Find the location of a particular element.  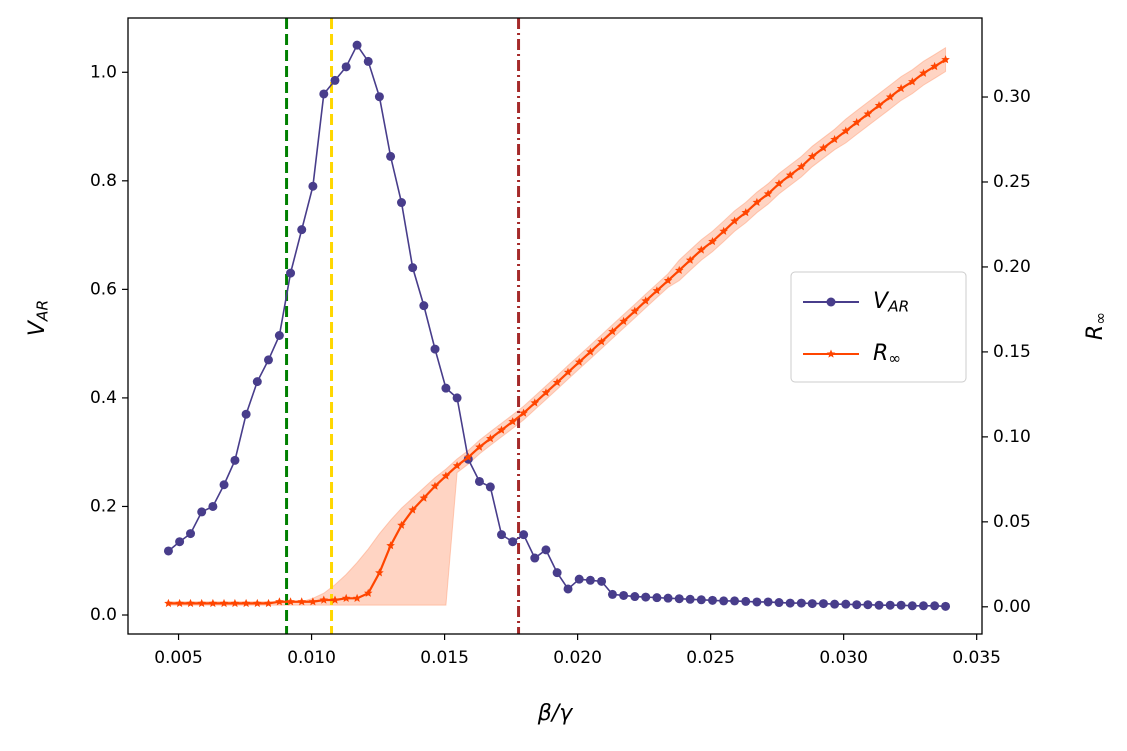

y2-tick-label: 0.15 is located at coordinates (1012, 352).